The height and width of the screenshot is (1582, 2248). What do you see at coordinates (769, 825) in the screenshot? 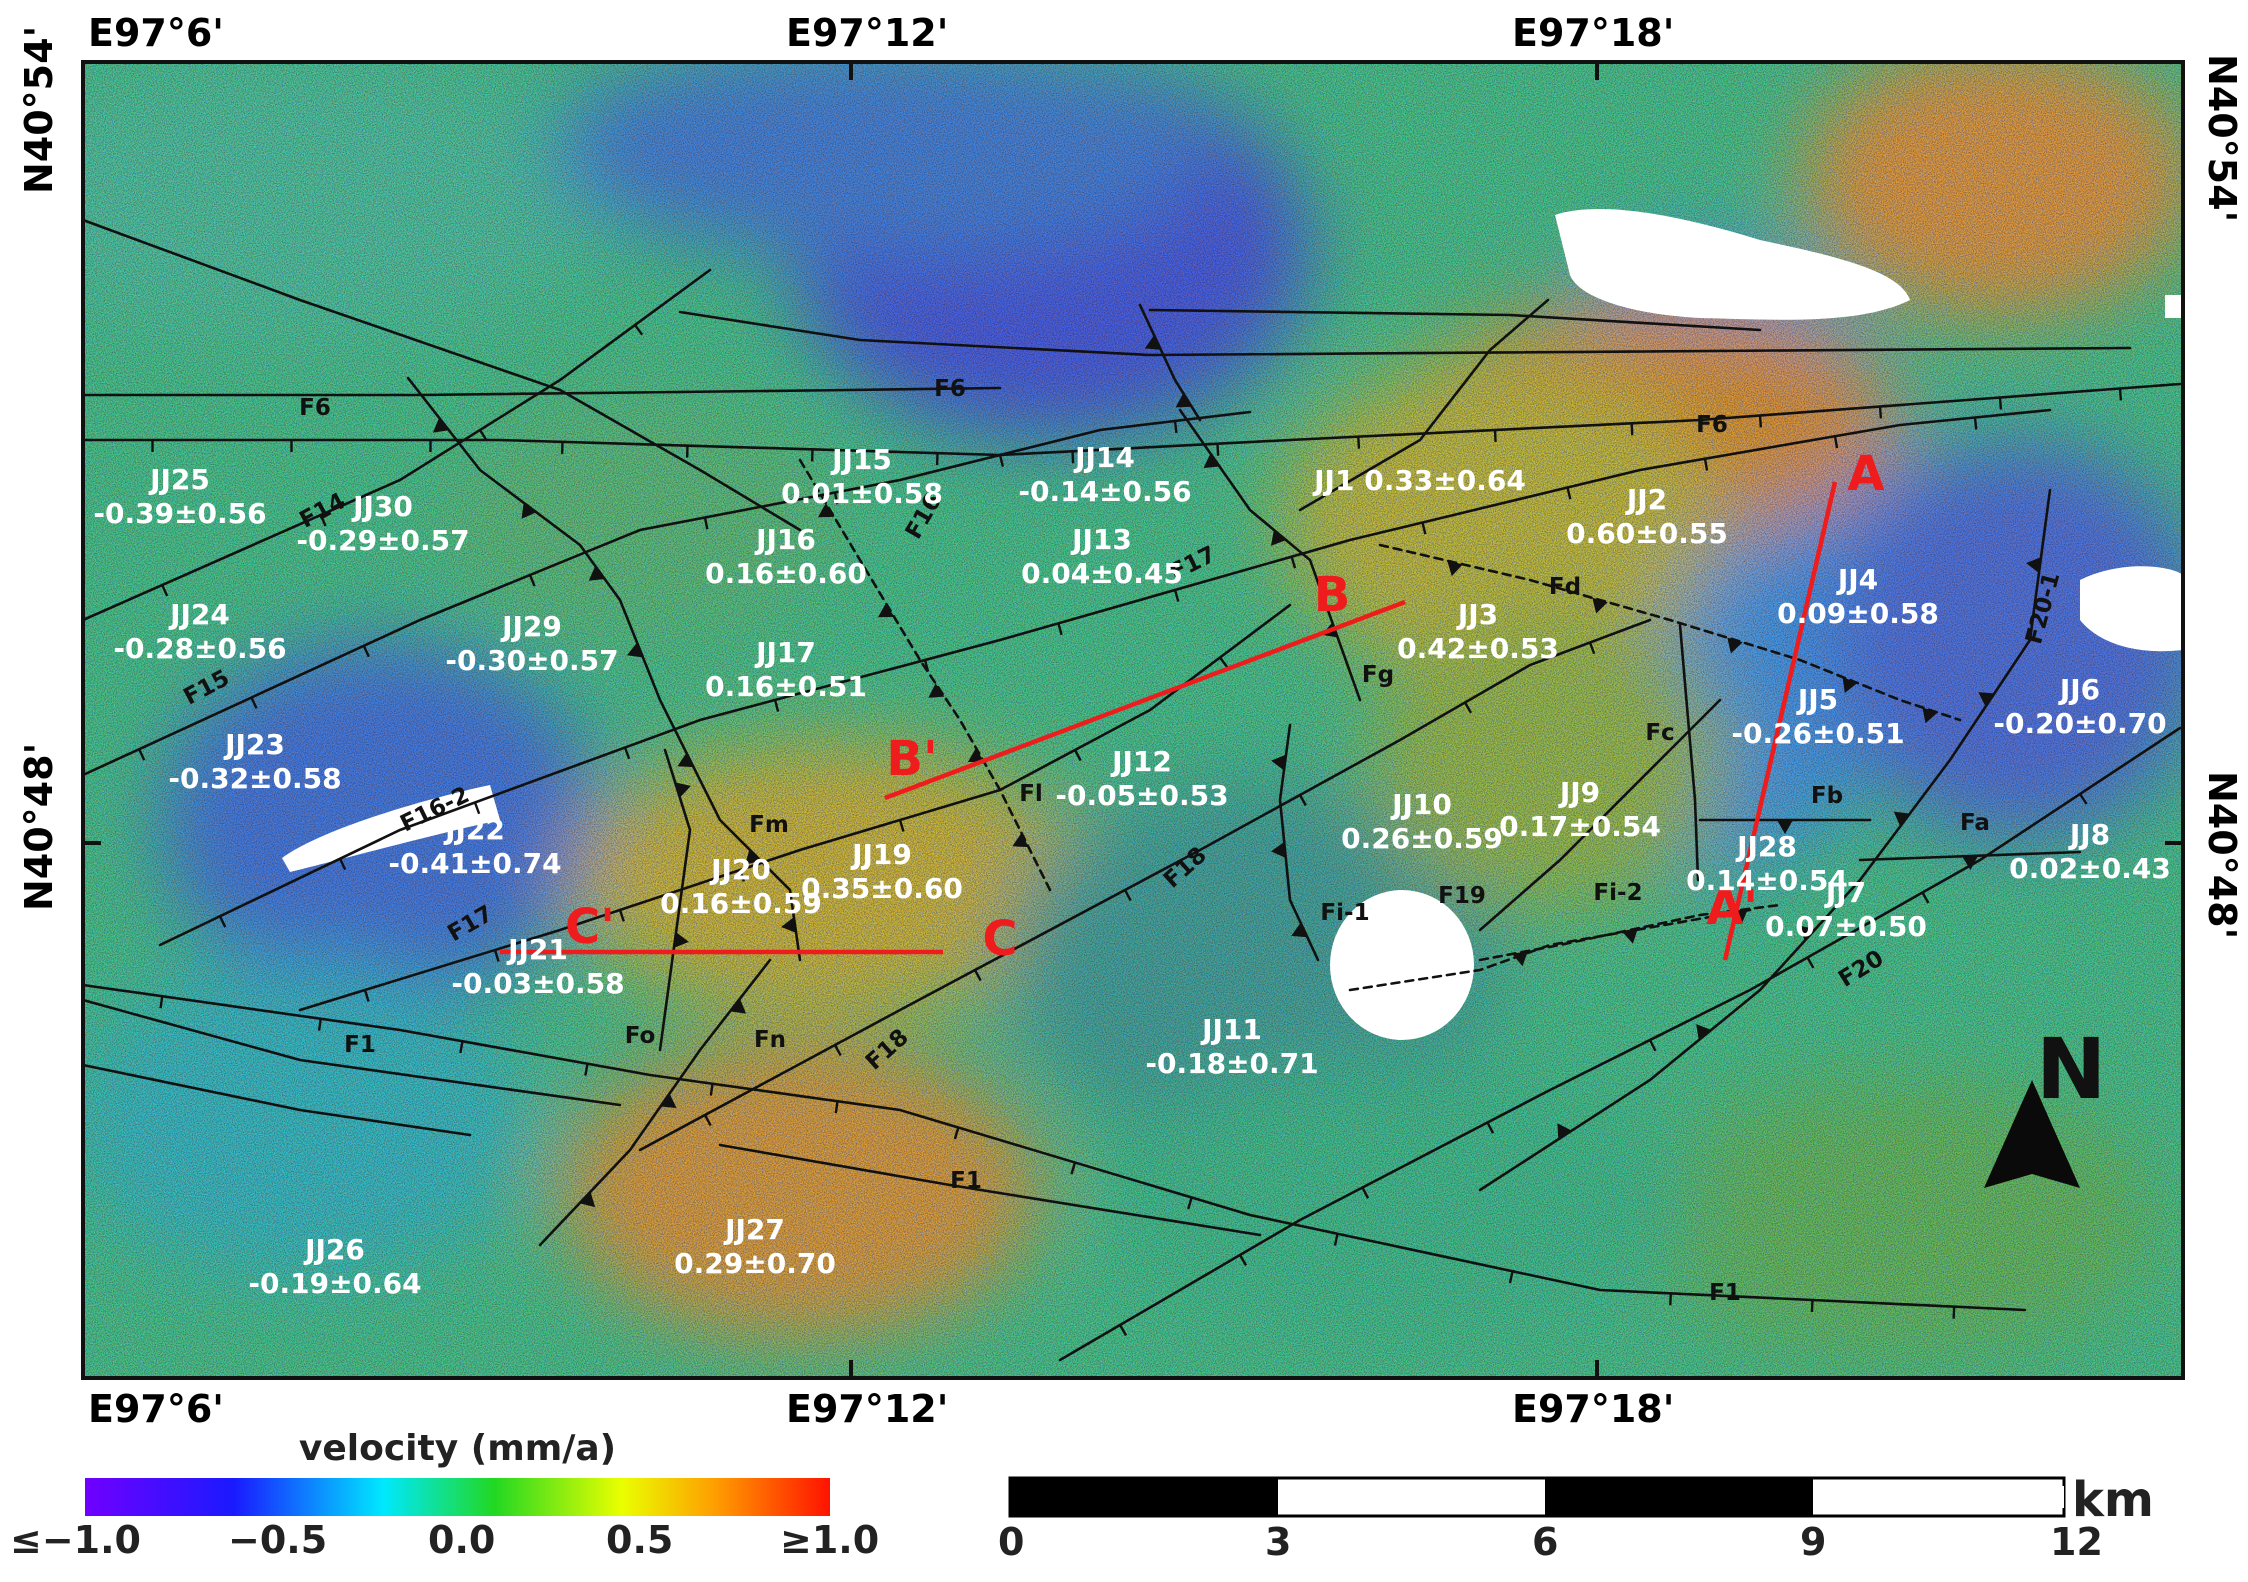
I see `fault-label: Fm` at bounding box center [769, 825].